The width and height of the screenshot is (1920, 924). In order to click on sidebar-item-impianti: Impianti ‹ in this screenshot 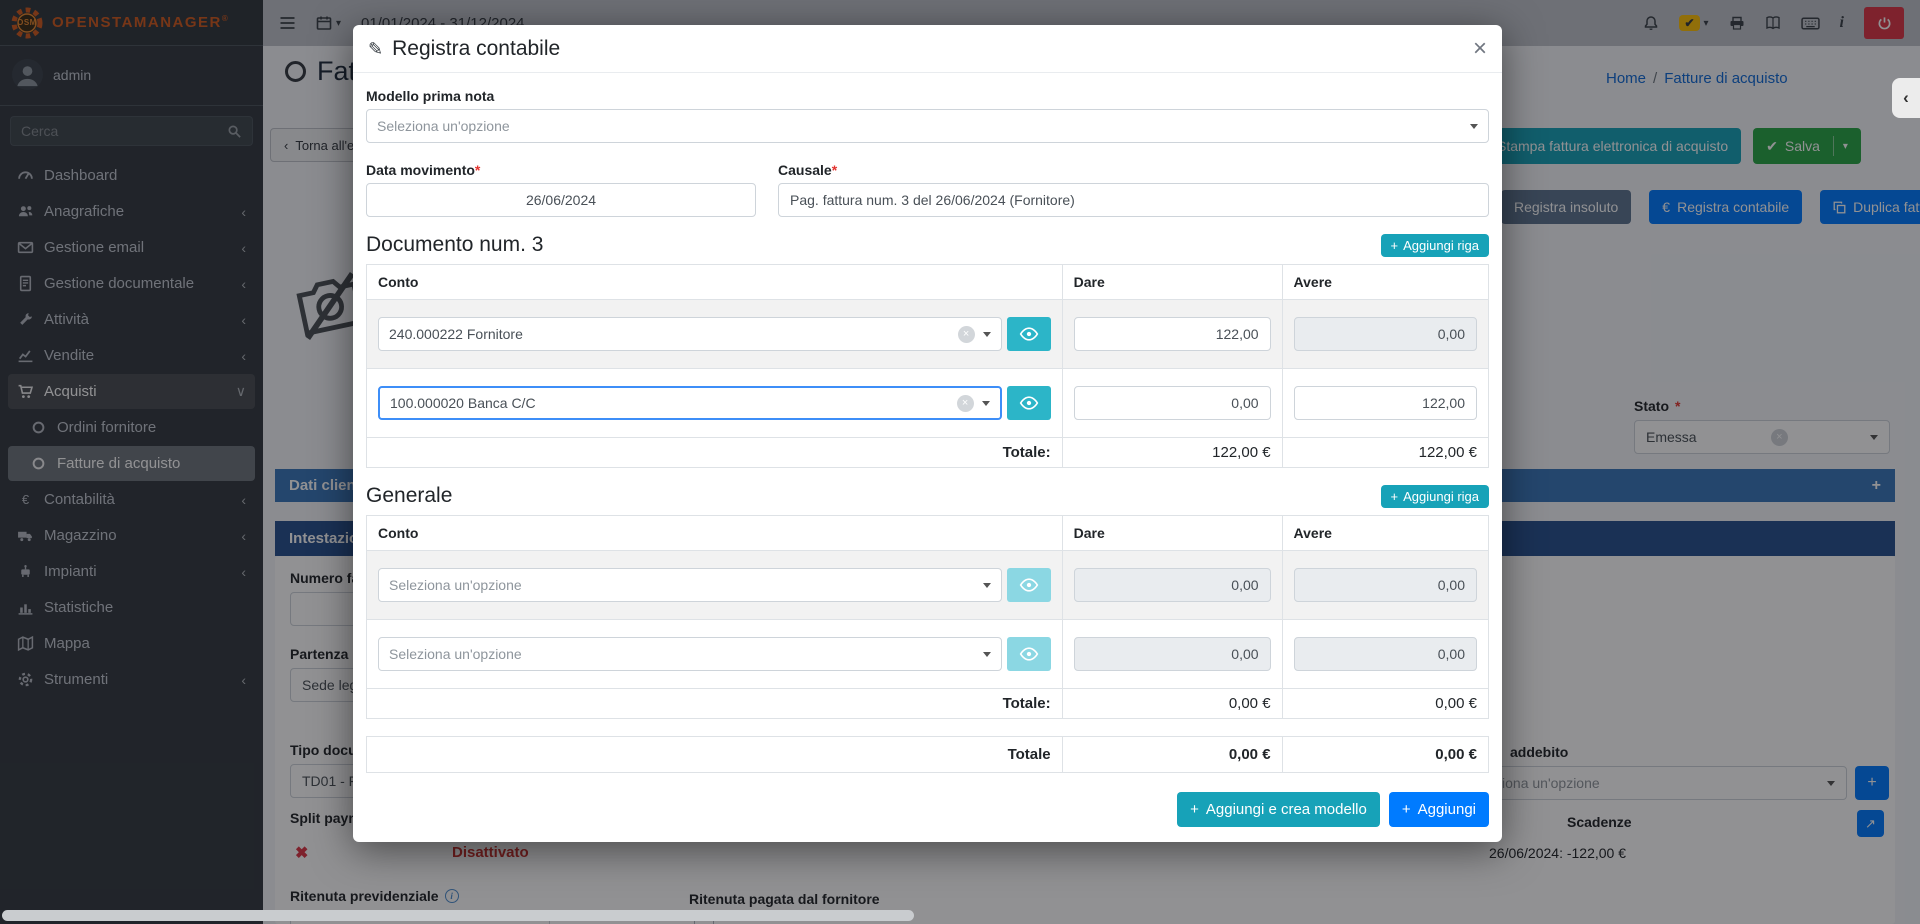, I will do `click(131, 571)`.